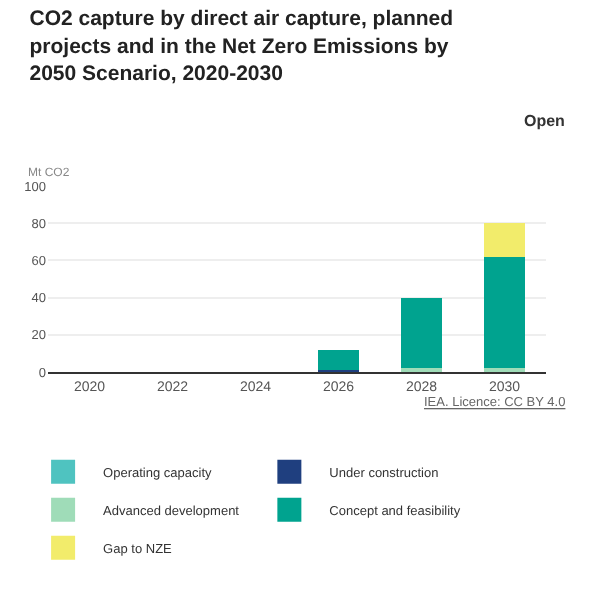  I want to click on chart-title: CO2 capture by direct air capture, planned projects and in the Net Zero Emissions by 2050 Scenario, 2020-2030, so click(241, 46).